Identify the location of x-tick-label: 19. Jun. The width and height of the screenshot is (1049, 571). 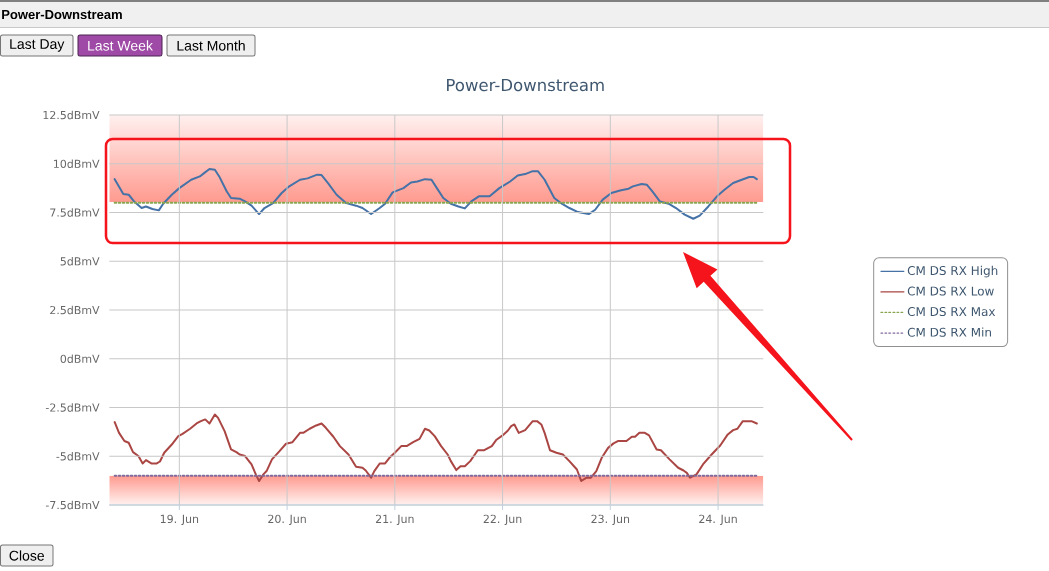
(179, 520).